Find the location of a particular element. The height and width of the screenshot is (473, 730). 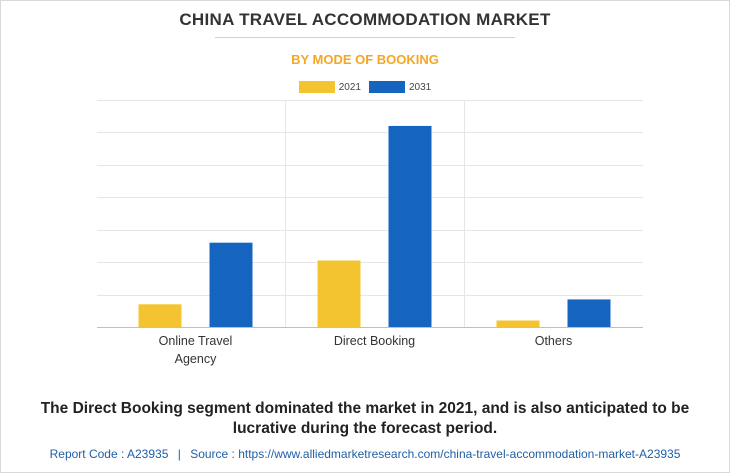

legend-item-2031: 2031 is located at coordinates (400, 87).